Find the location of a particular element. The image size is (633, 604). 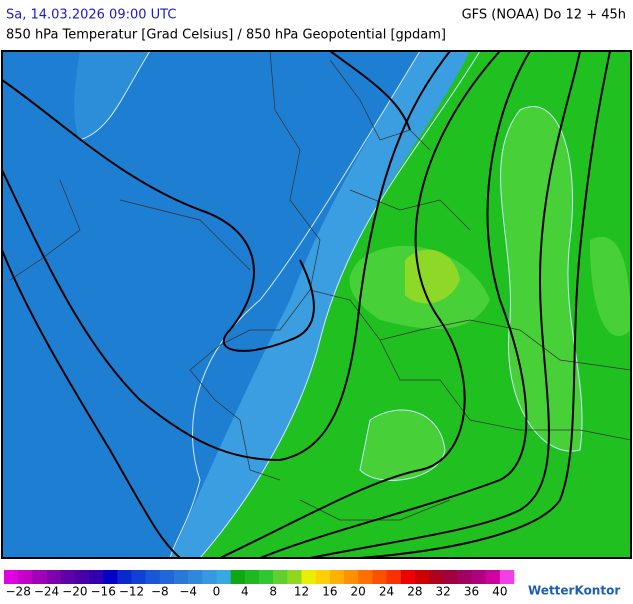

colorbar-label: 20 is located at coordinates (358, 592).